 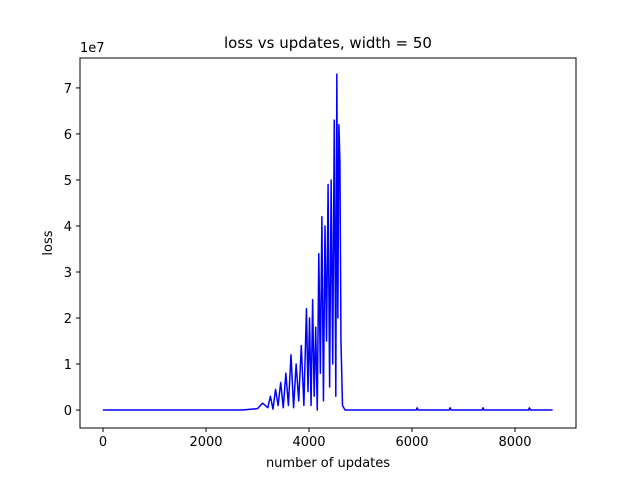 I want to click on x-tick-label: 8000, so click(x=514, y=442).